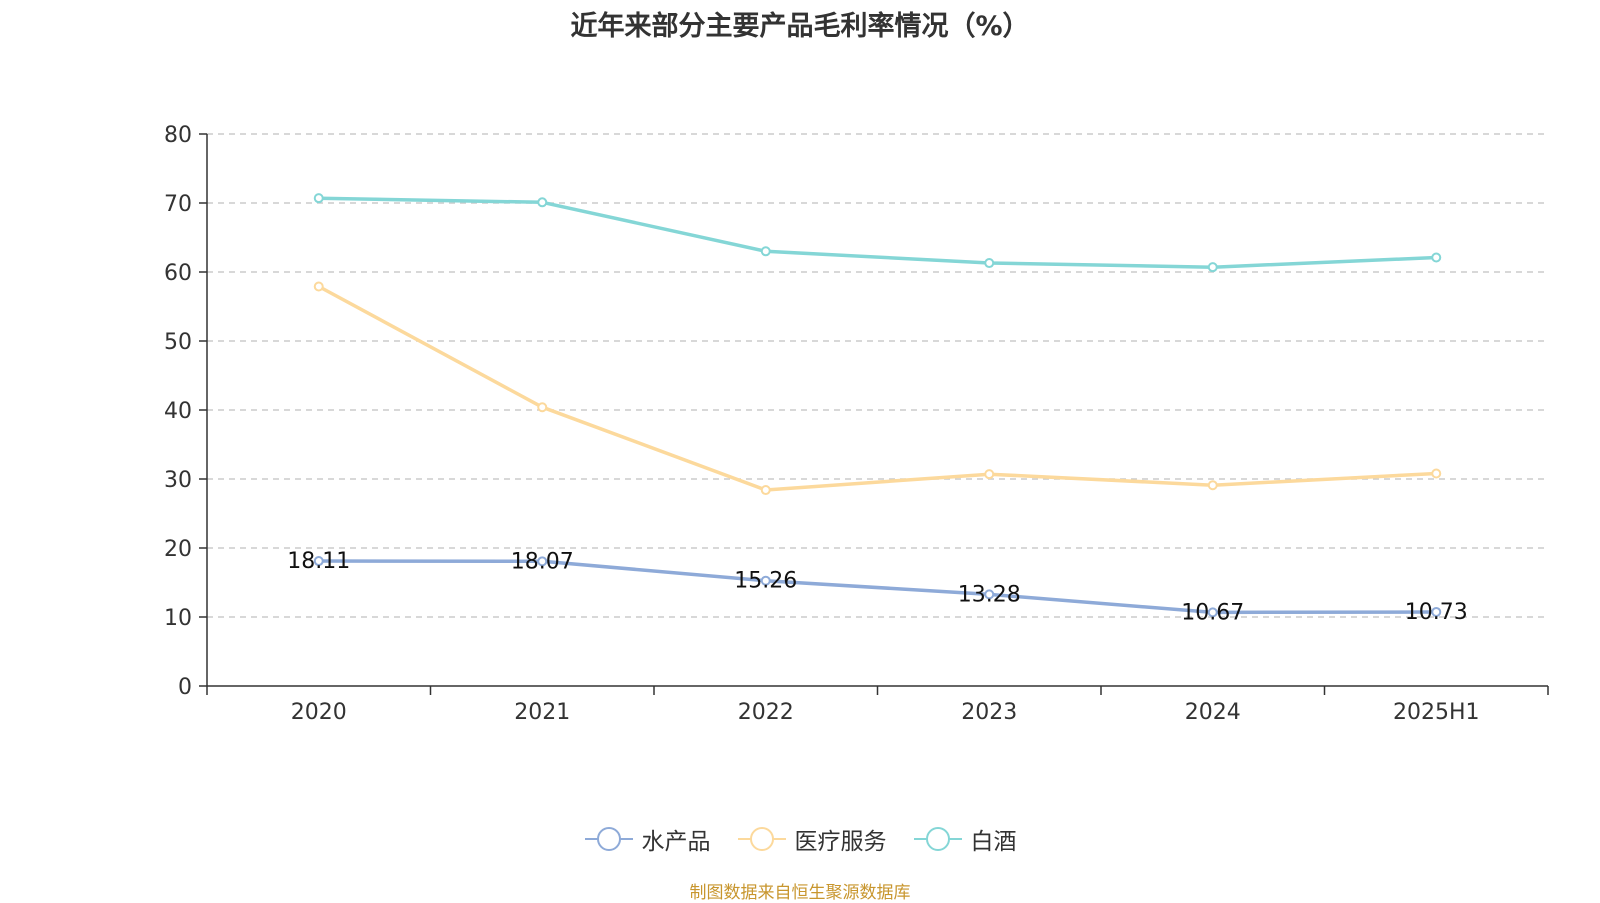 The image size is (1600, 903). Describe the element at coordinates (178, 549) in the screenshot. I see `y-tick-label: 20` at that location.